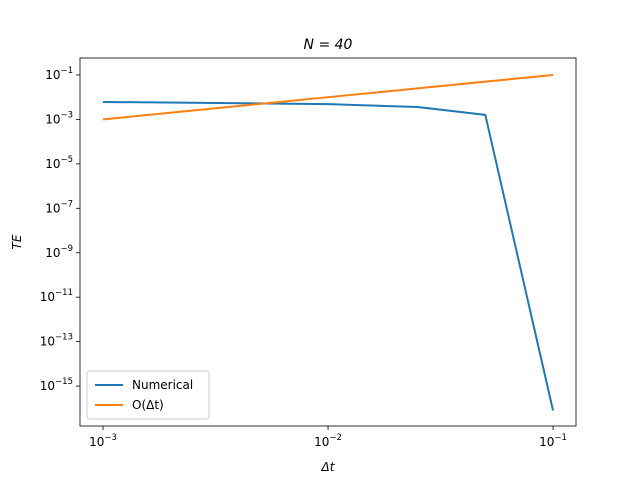  Describe the element at coordinates (328, 441) in the screenshot. I see `x-tick-label: 10⁻²` at that location.